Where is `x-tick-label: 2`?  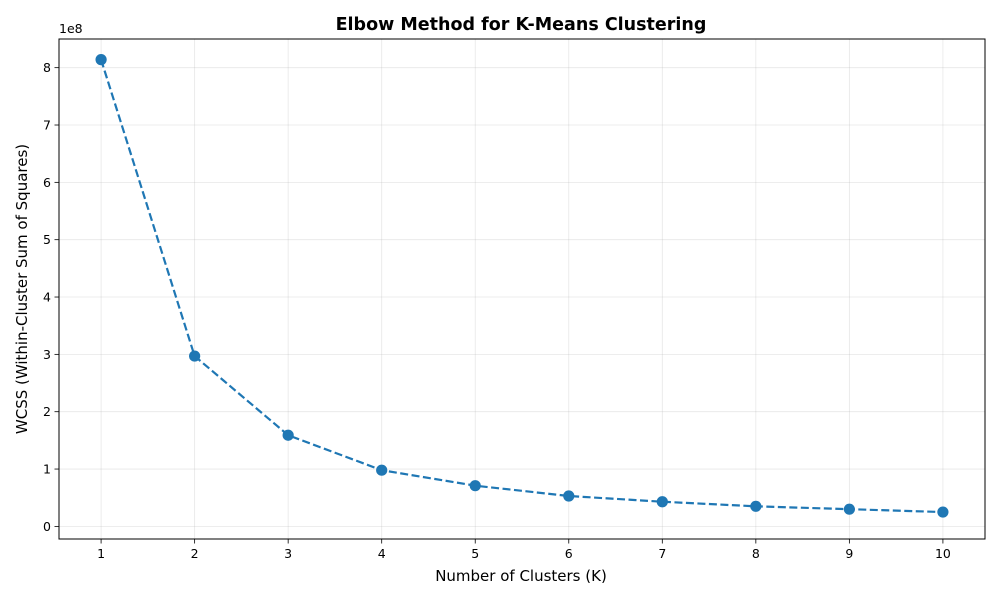 x-tick-label: 2 is located at coordinates (195, 553).